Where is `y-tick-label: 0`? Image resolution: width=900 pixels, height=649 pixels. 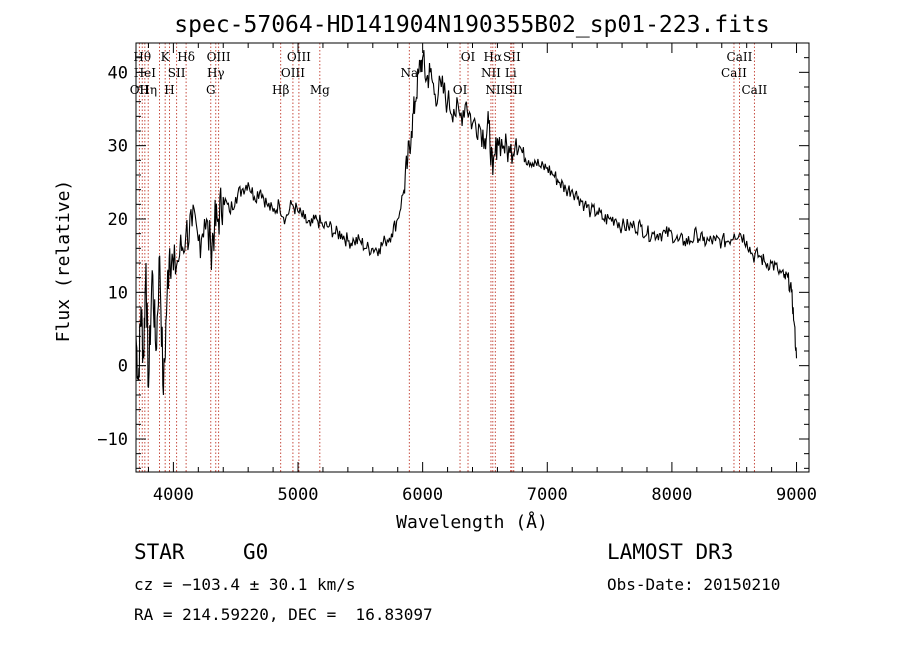
y-tick-label: 0 is located at coordinates (123, 367).